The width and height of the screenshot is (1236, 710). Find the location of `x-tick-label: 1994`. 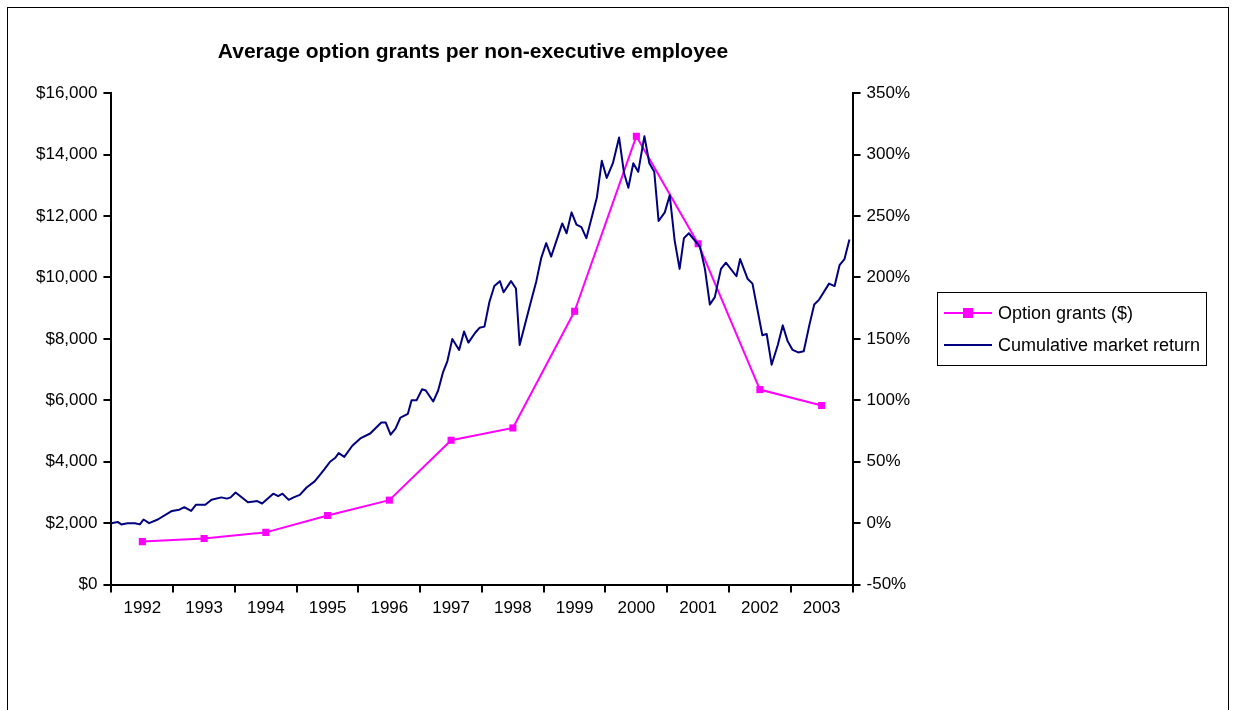

x-tick-label: 1994 is located at coordinates (265, 608).